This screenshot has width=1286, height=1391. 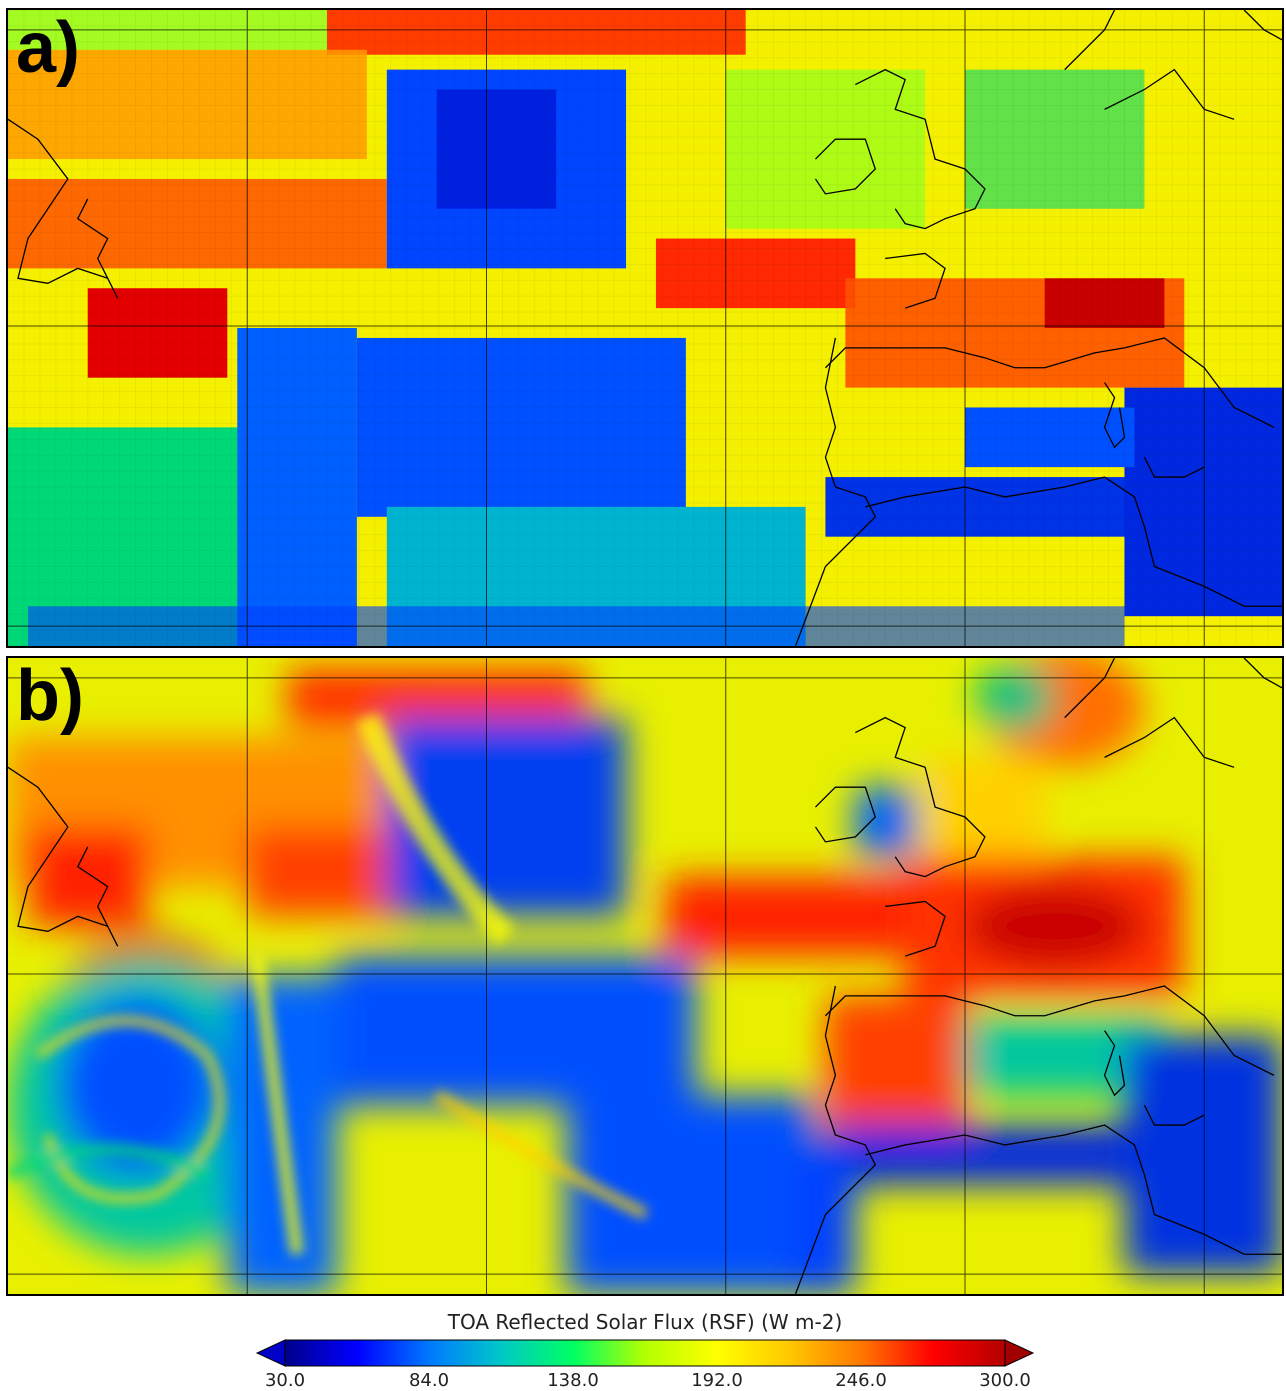 I want to click on colorbar-max-arrow, so click(x=1019, y=1353).